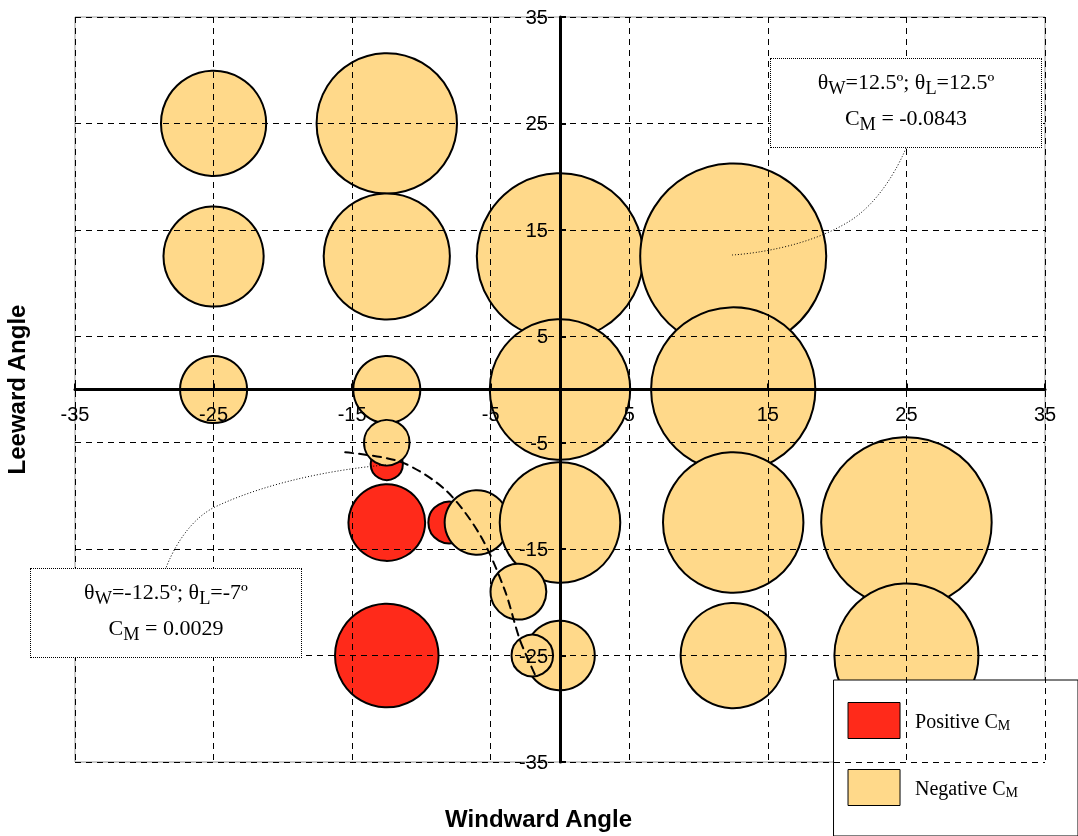  Describe the element at coordinates (533, 549) in the screenshot. I see `y-tick-label: -15` at that location.